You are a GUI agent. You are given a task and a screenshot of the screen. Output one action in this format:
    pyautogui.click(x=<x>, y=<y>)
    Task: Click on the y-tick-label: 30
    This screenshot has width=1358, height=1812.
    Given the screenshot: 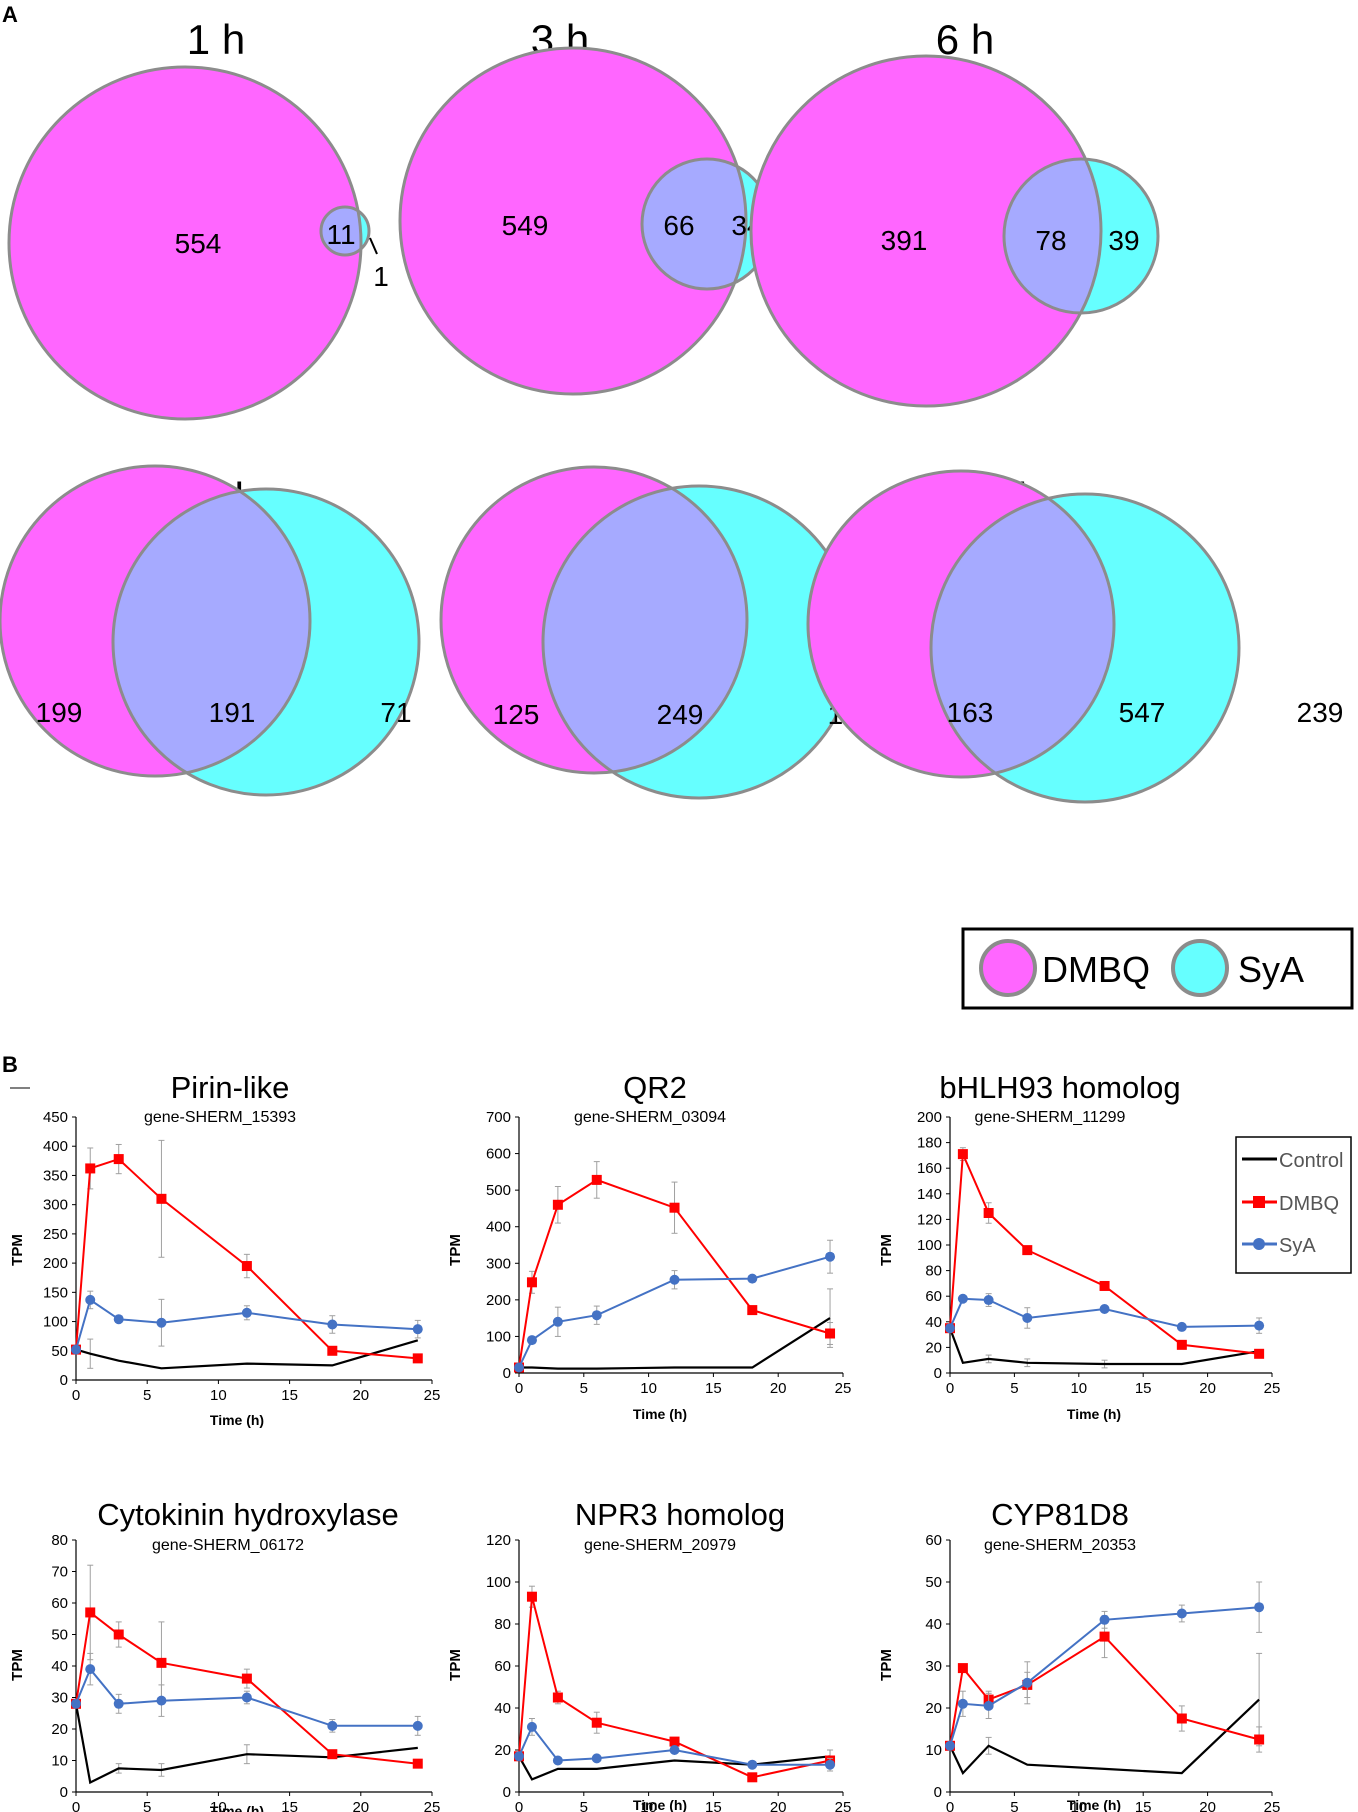 What is the action you would take?
    pyautogui.click(x=933, y=1666)
    